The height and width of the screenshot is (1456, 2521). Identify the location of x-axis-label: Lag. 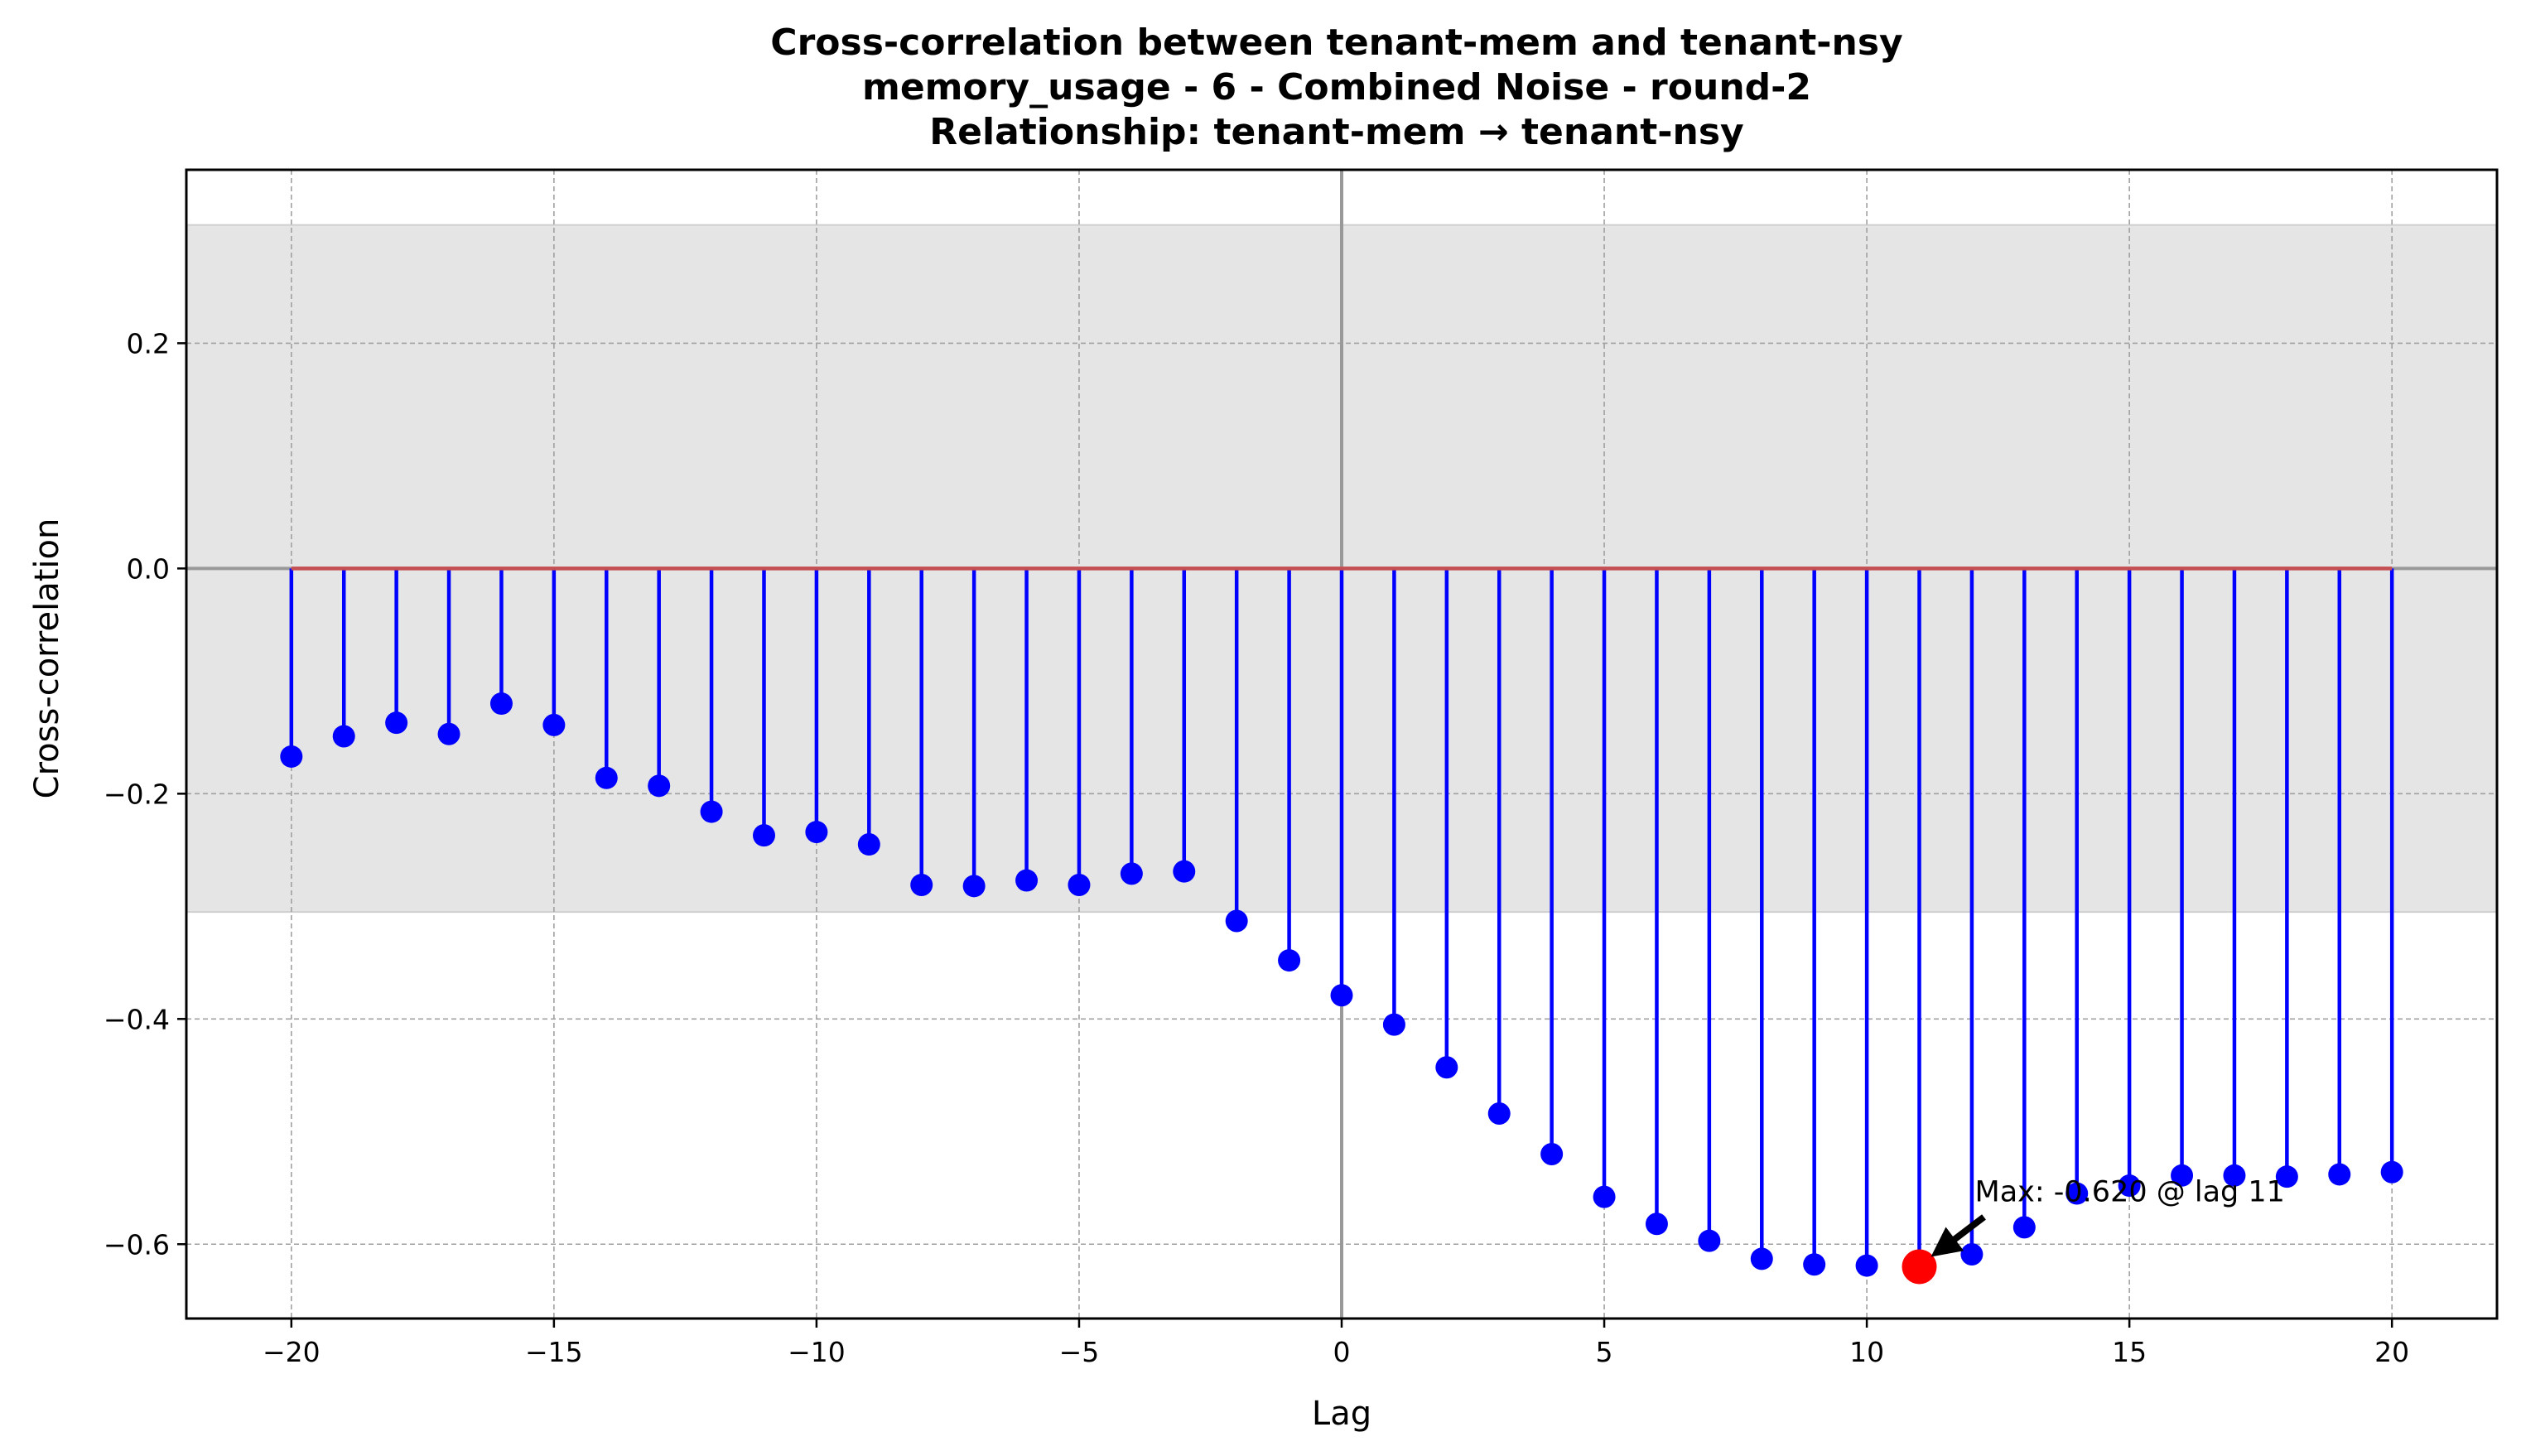
(1342, 1414).